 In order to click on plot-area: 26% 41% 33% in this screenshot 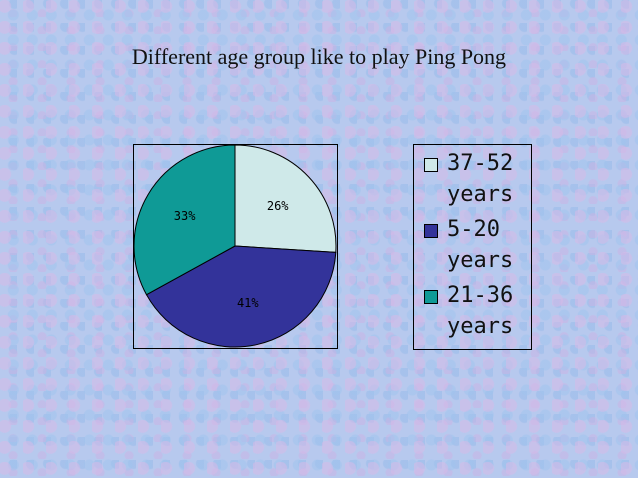, I will do `click(235, 246)`.